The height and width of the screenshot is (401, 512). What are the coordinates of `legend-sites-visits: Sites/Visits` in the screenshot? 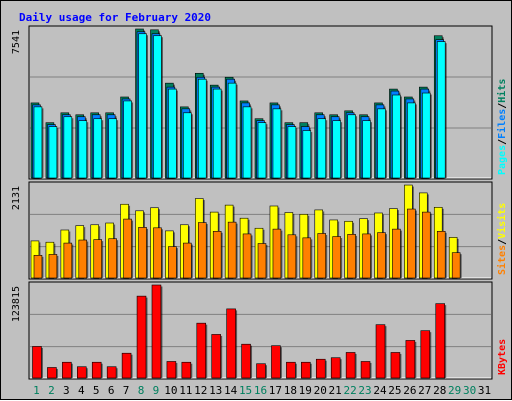 It's located at (502, 239).